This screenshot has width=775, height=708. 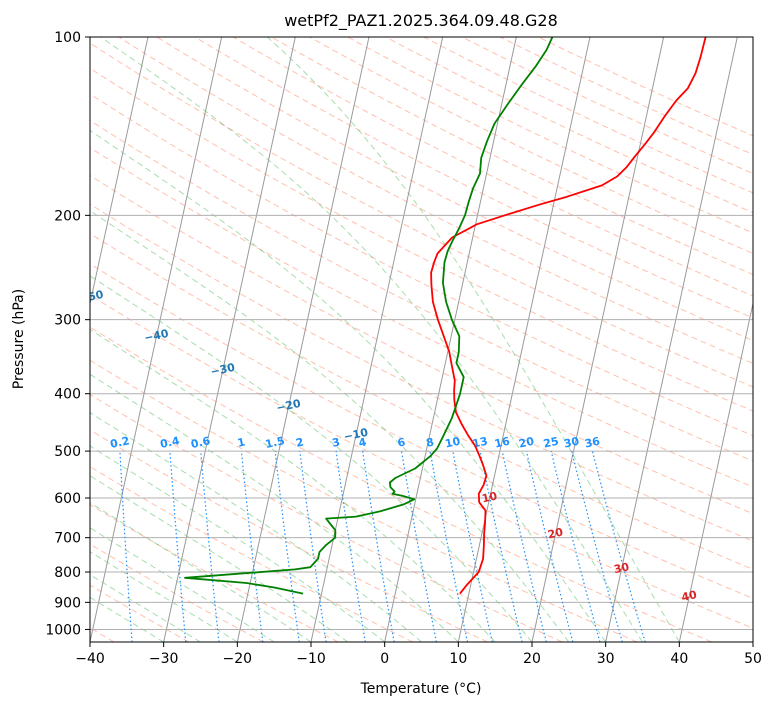 What do you see at coordinates (67, 38) in the screenshot?
I see `y-tick-label: 100` at bounding box center [67, 38].